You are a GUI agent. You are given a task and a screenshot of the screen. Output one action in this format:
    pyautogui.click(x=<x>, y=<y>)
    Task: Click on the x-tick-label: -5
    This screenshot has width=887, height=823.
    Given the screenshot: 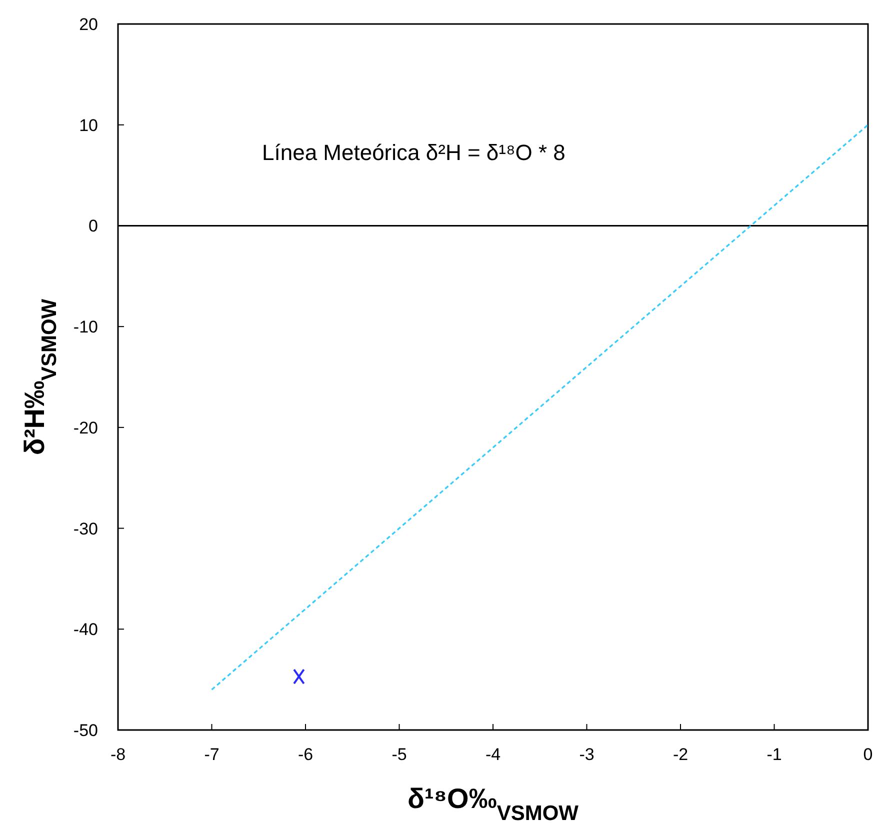 What is the action you would take?
    pyautogui.click(x=399, y=754)
    